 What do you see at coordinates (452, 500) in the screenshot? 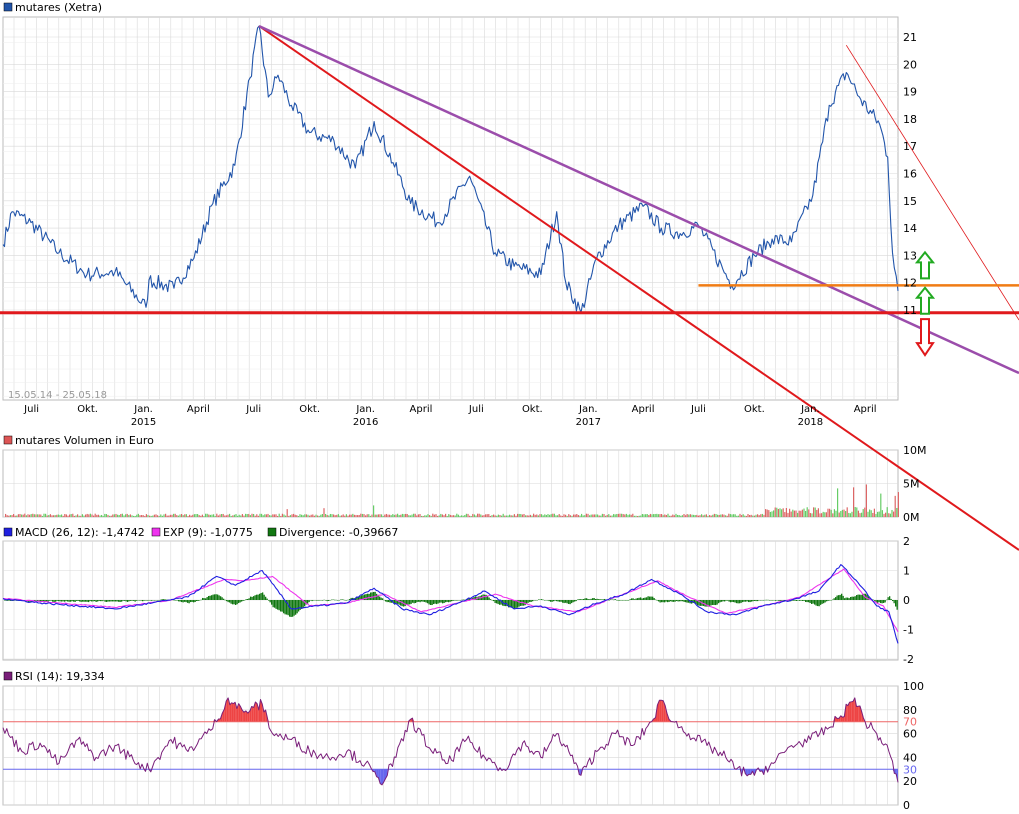
I see `volume-bars` at bounding box center [452, 500].